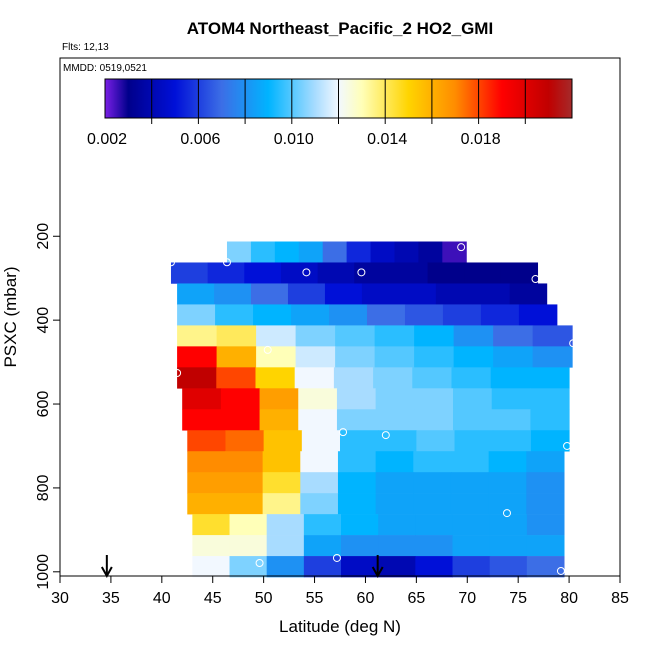 This screenshot has height=655, width=650. I want to click on y-tick-label: 600, so click(43, 404).